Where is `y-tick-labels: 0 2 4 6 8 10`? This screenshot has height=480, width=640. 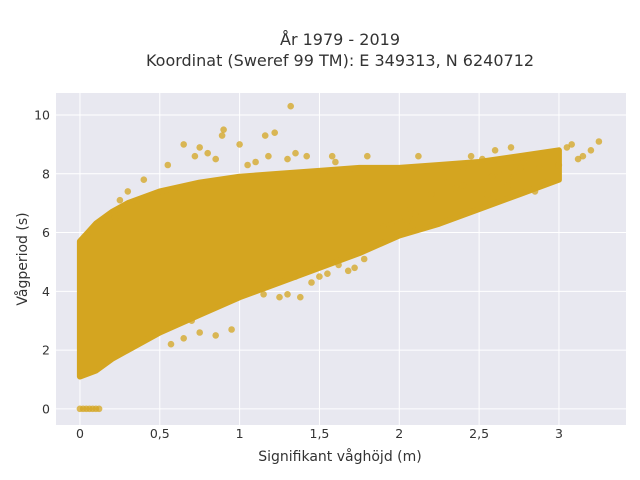
y-tick-labels: 0 2 4 6 8 10 is located at coordinates (42, 262).